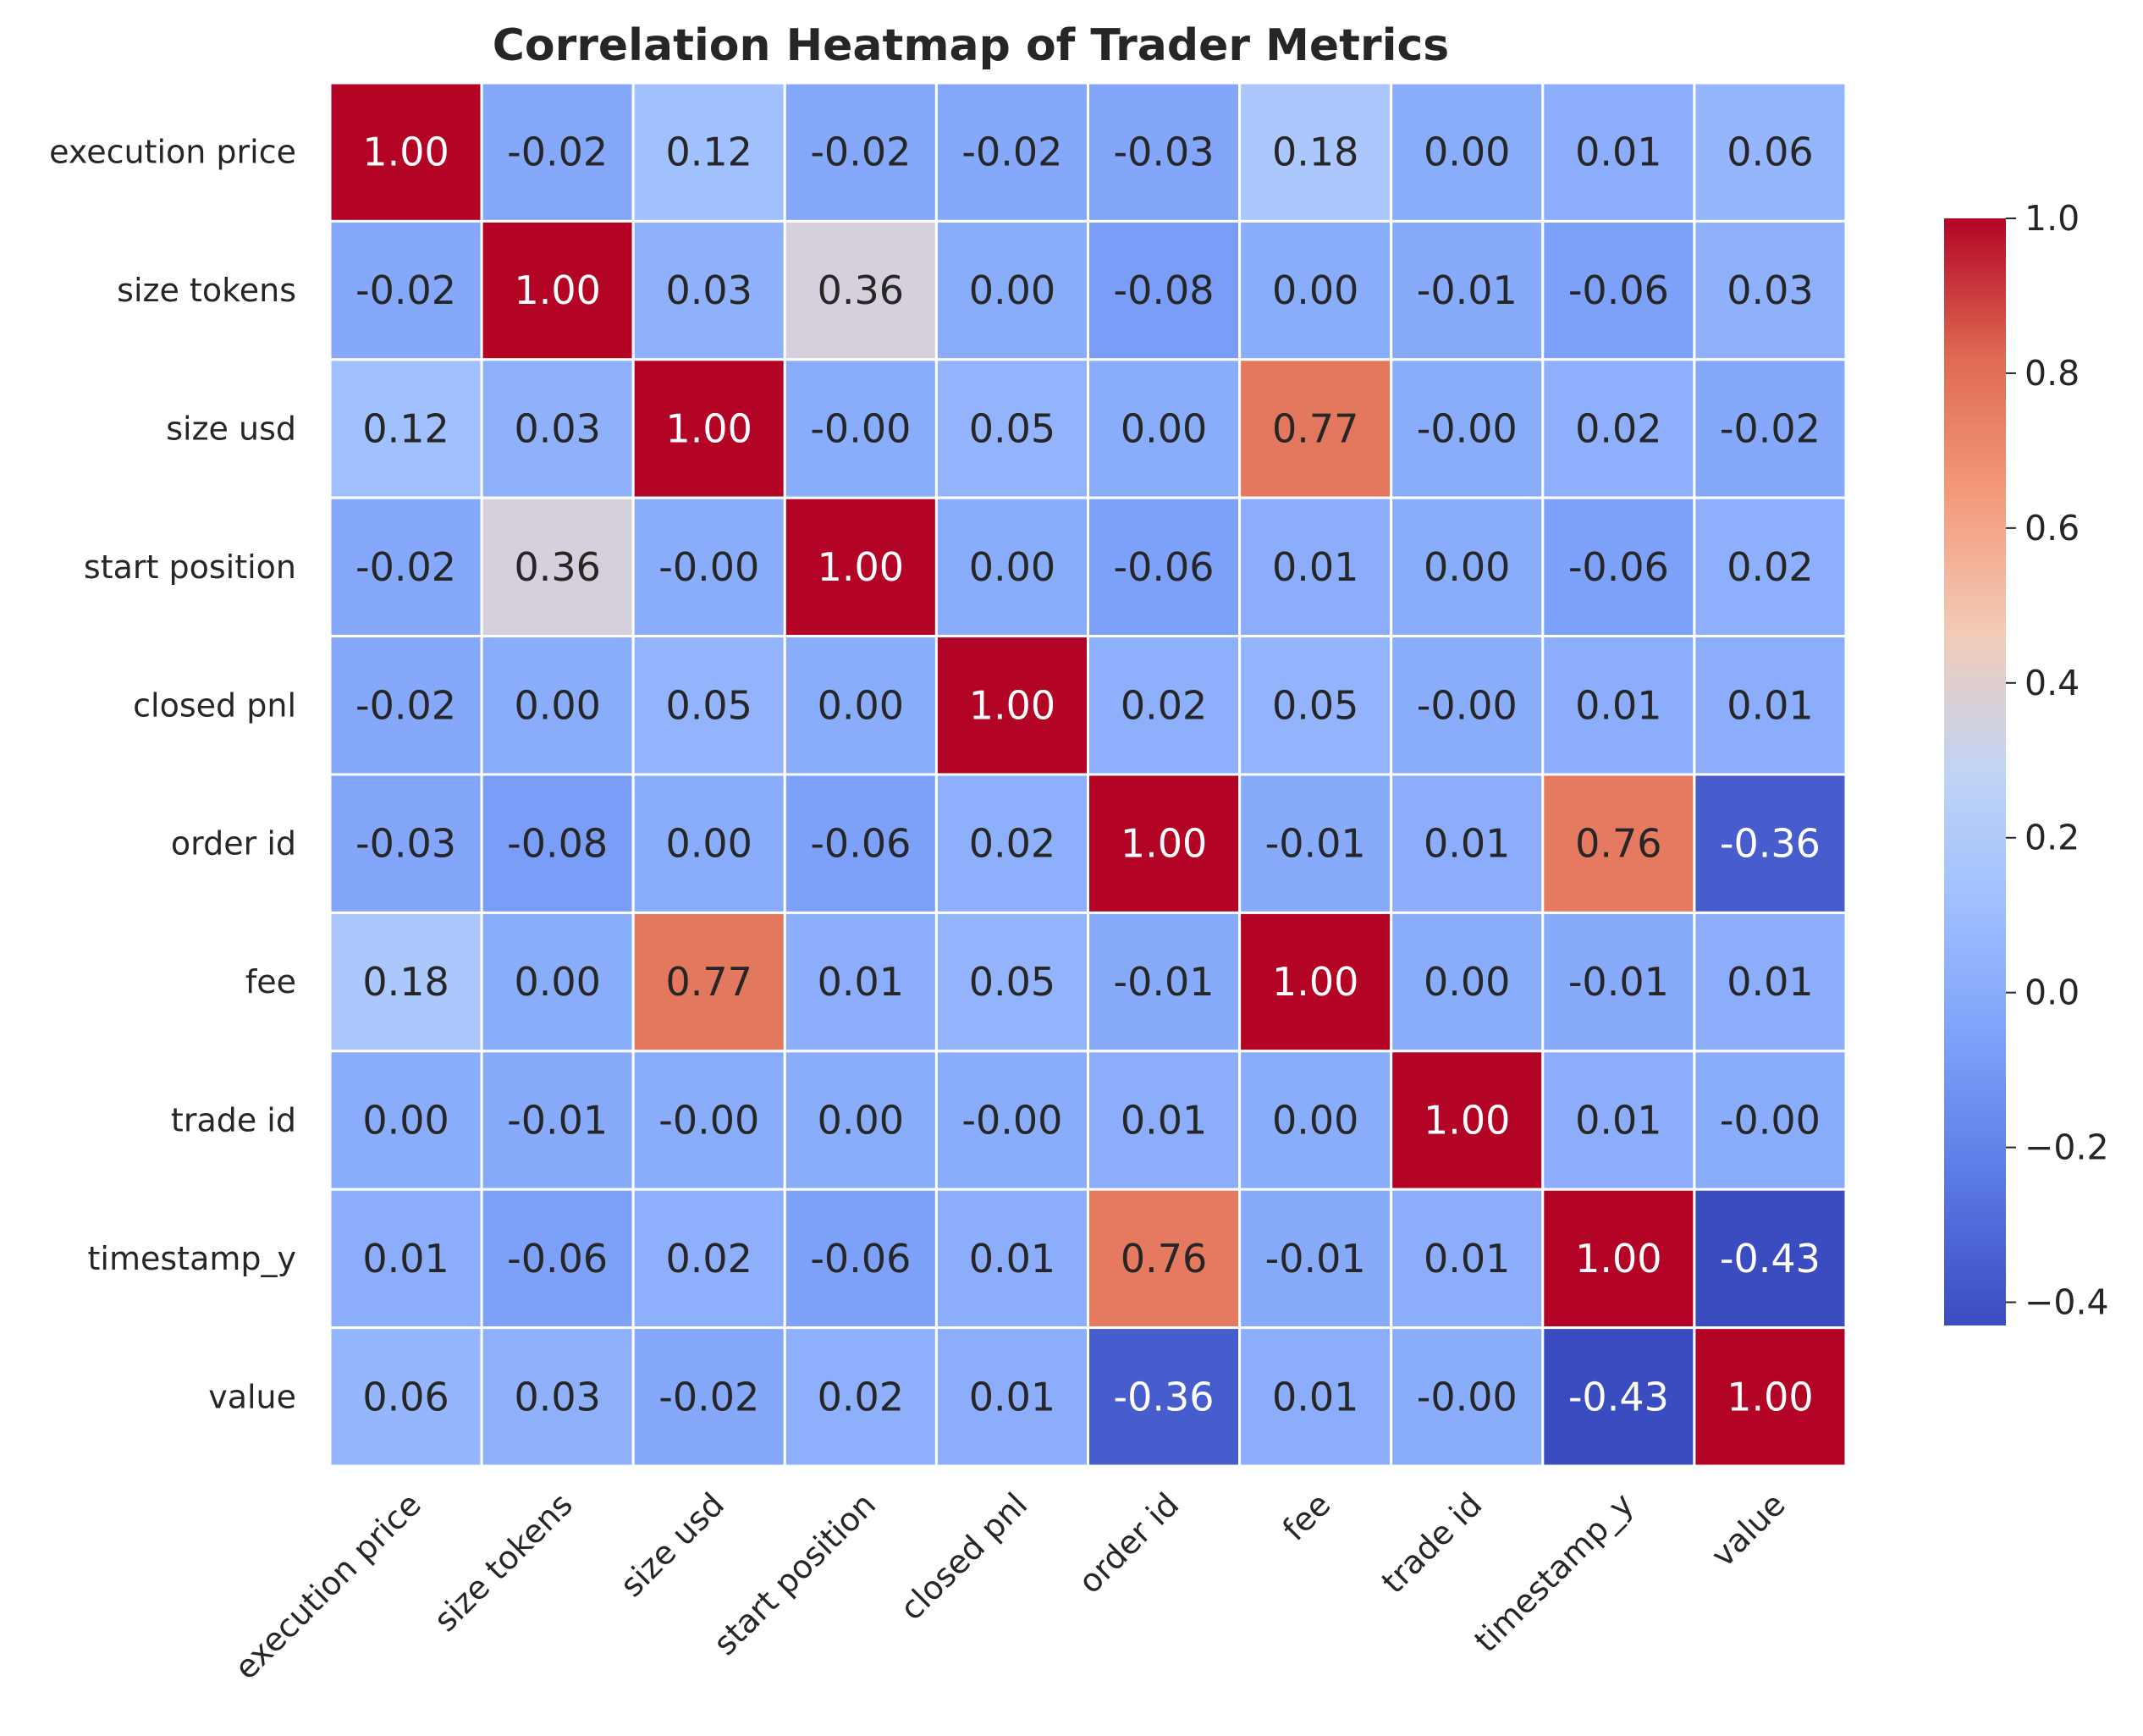 This screenshot has height=1736, width=2143. Describe the element at coordinates (1432, 1543) in the screenshot. I see `x-tick-label: trade id` at that location.